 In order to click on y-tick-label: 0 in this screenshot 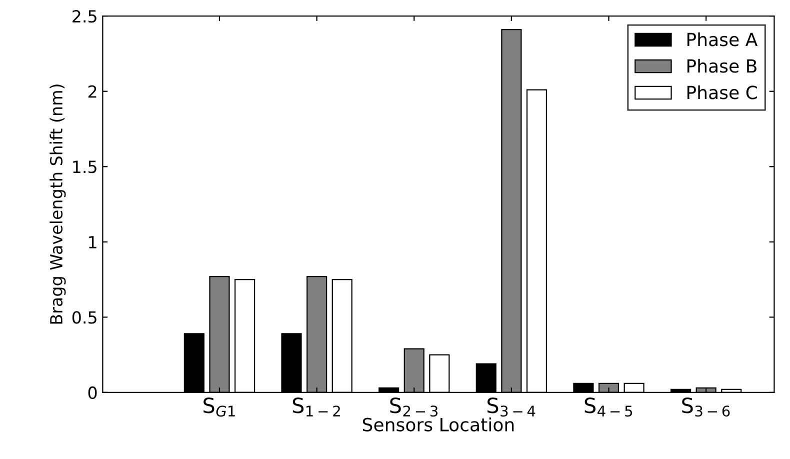, I will do `click(92, 393)`.